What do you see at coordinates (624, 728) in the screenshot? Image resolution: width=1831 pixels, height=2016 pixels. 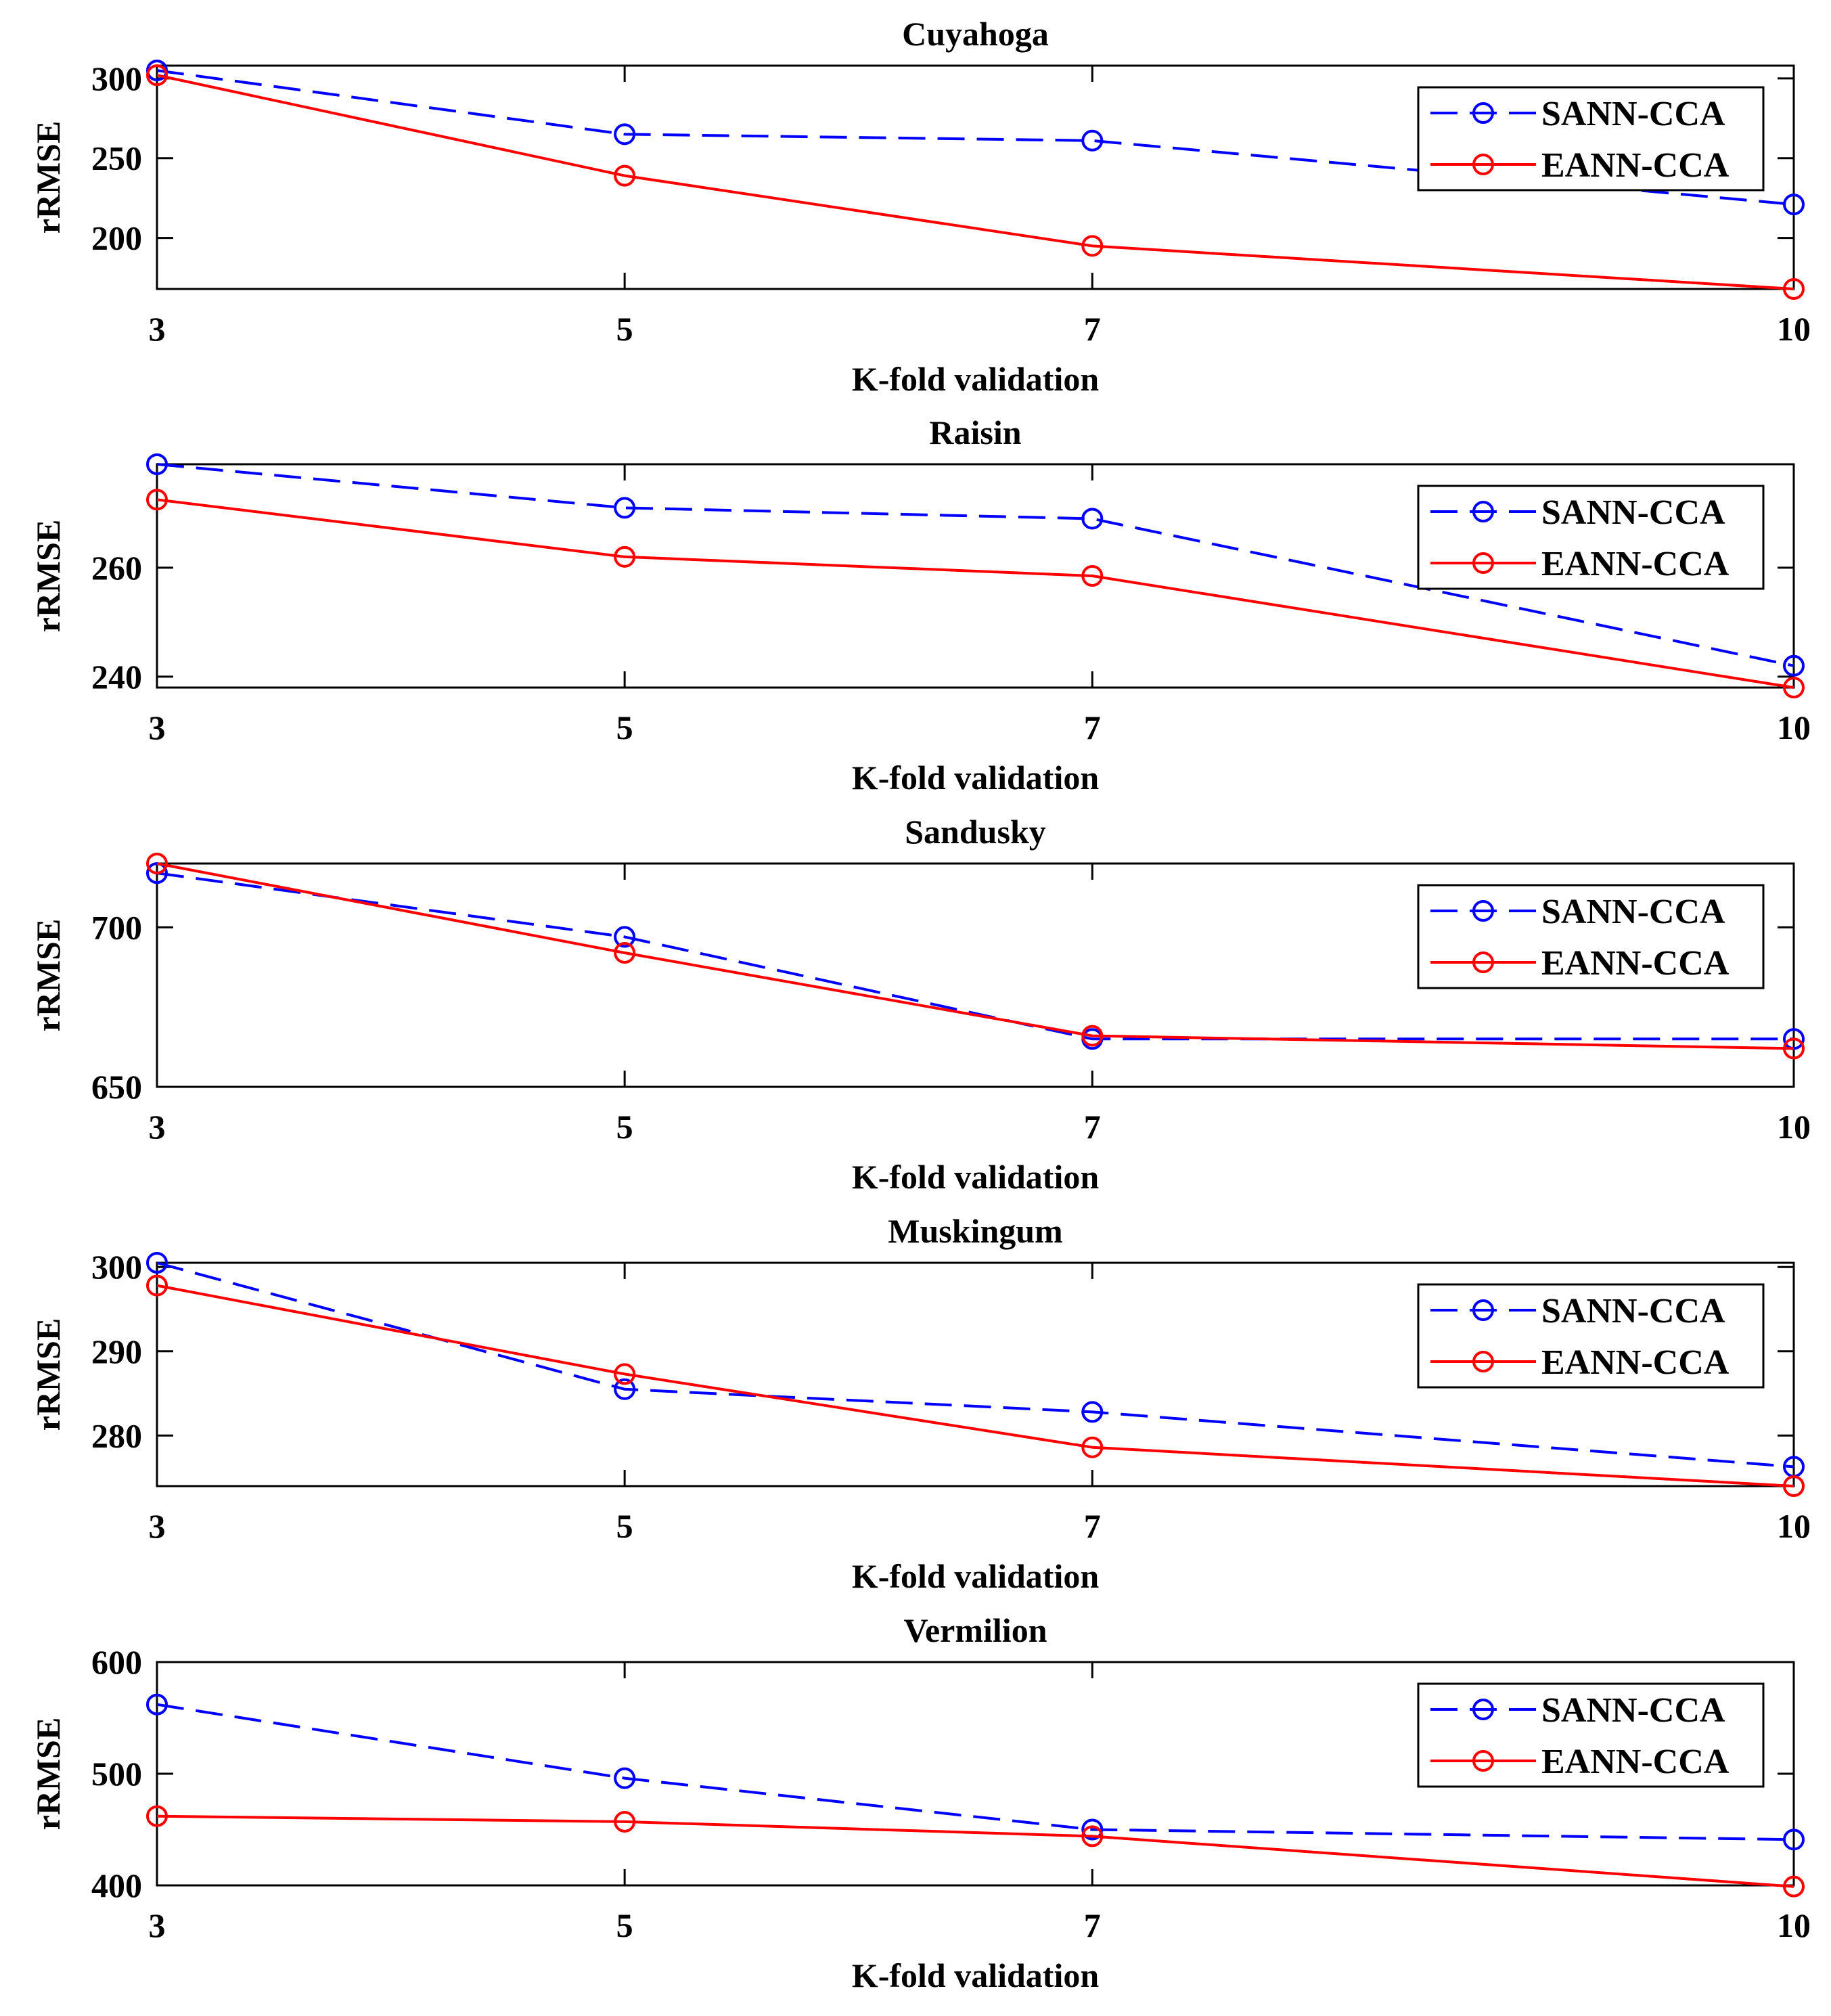 I see `x-tick-label: 5` at bounding box center [624, 728].